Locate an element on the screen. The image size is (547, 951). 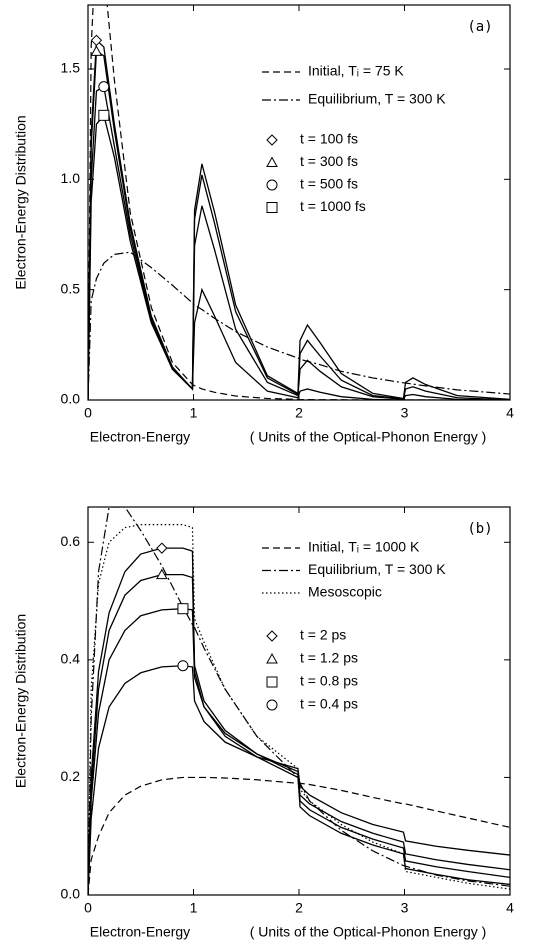
legend-label: Mesoscopic is located at coordinates (345, 592).